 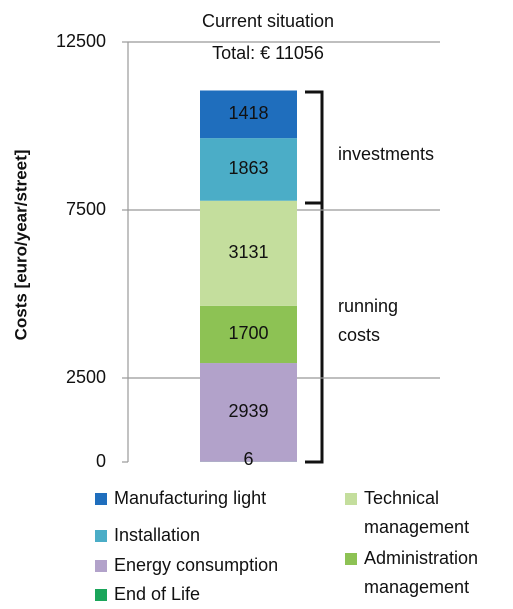 I want to click on y-tick-label: 7500, so click(x=86, y=209).